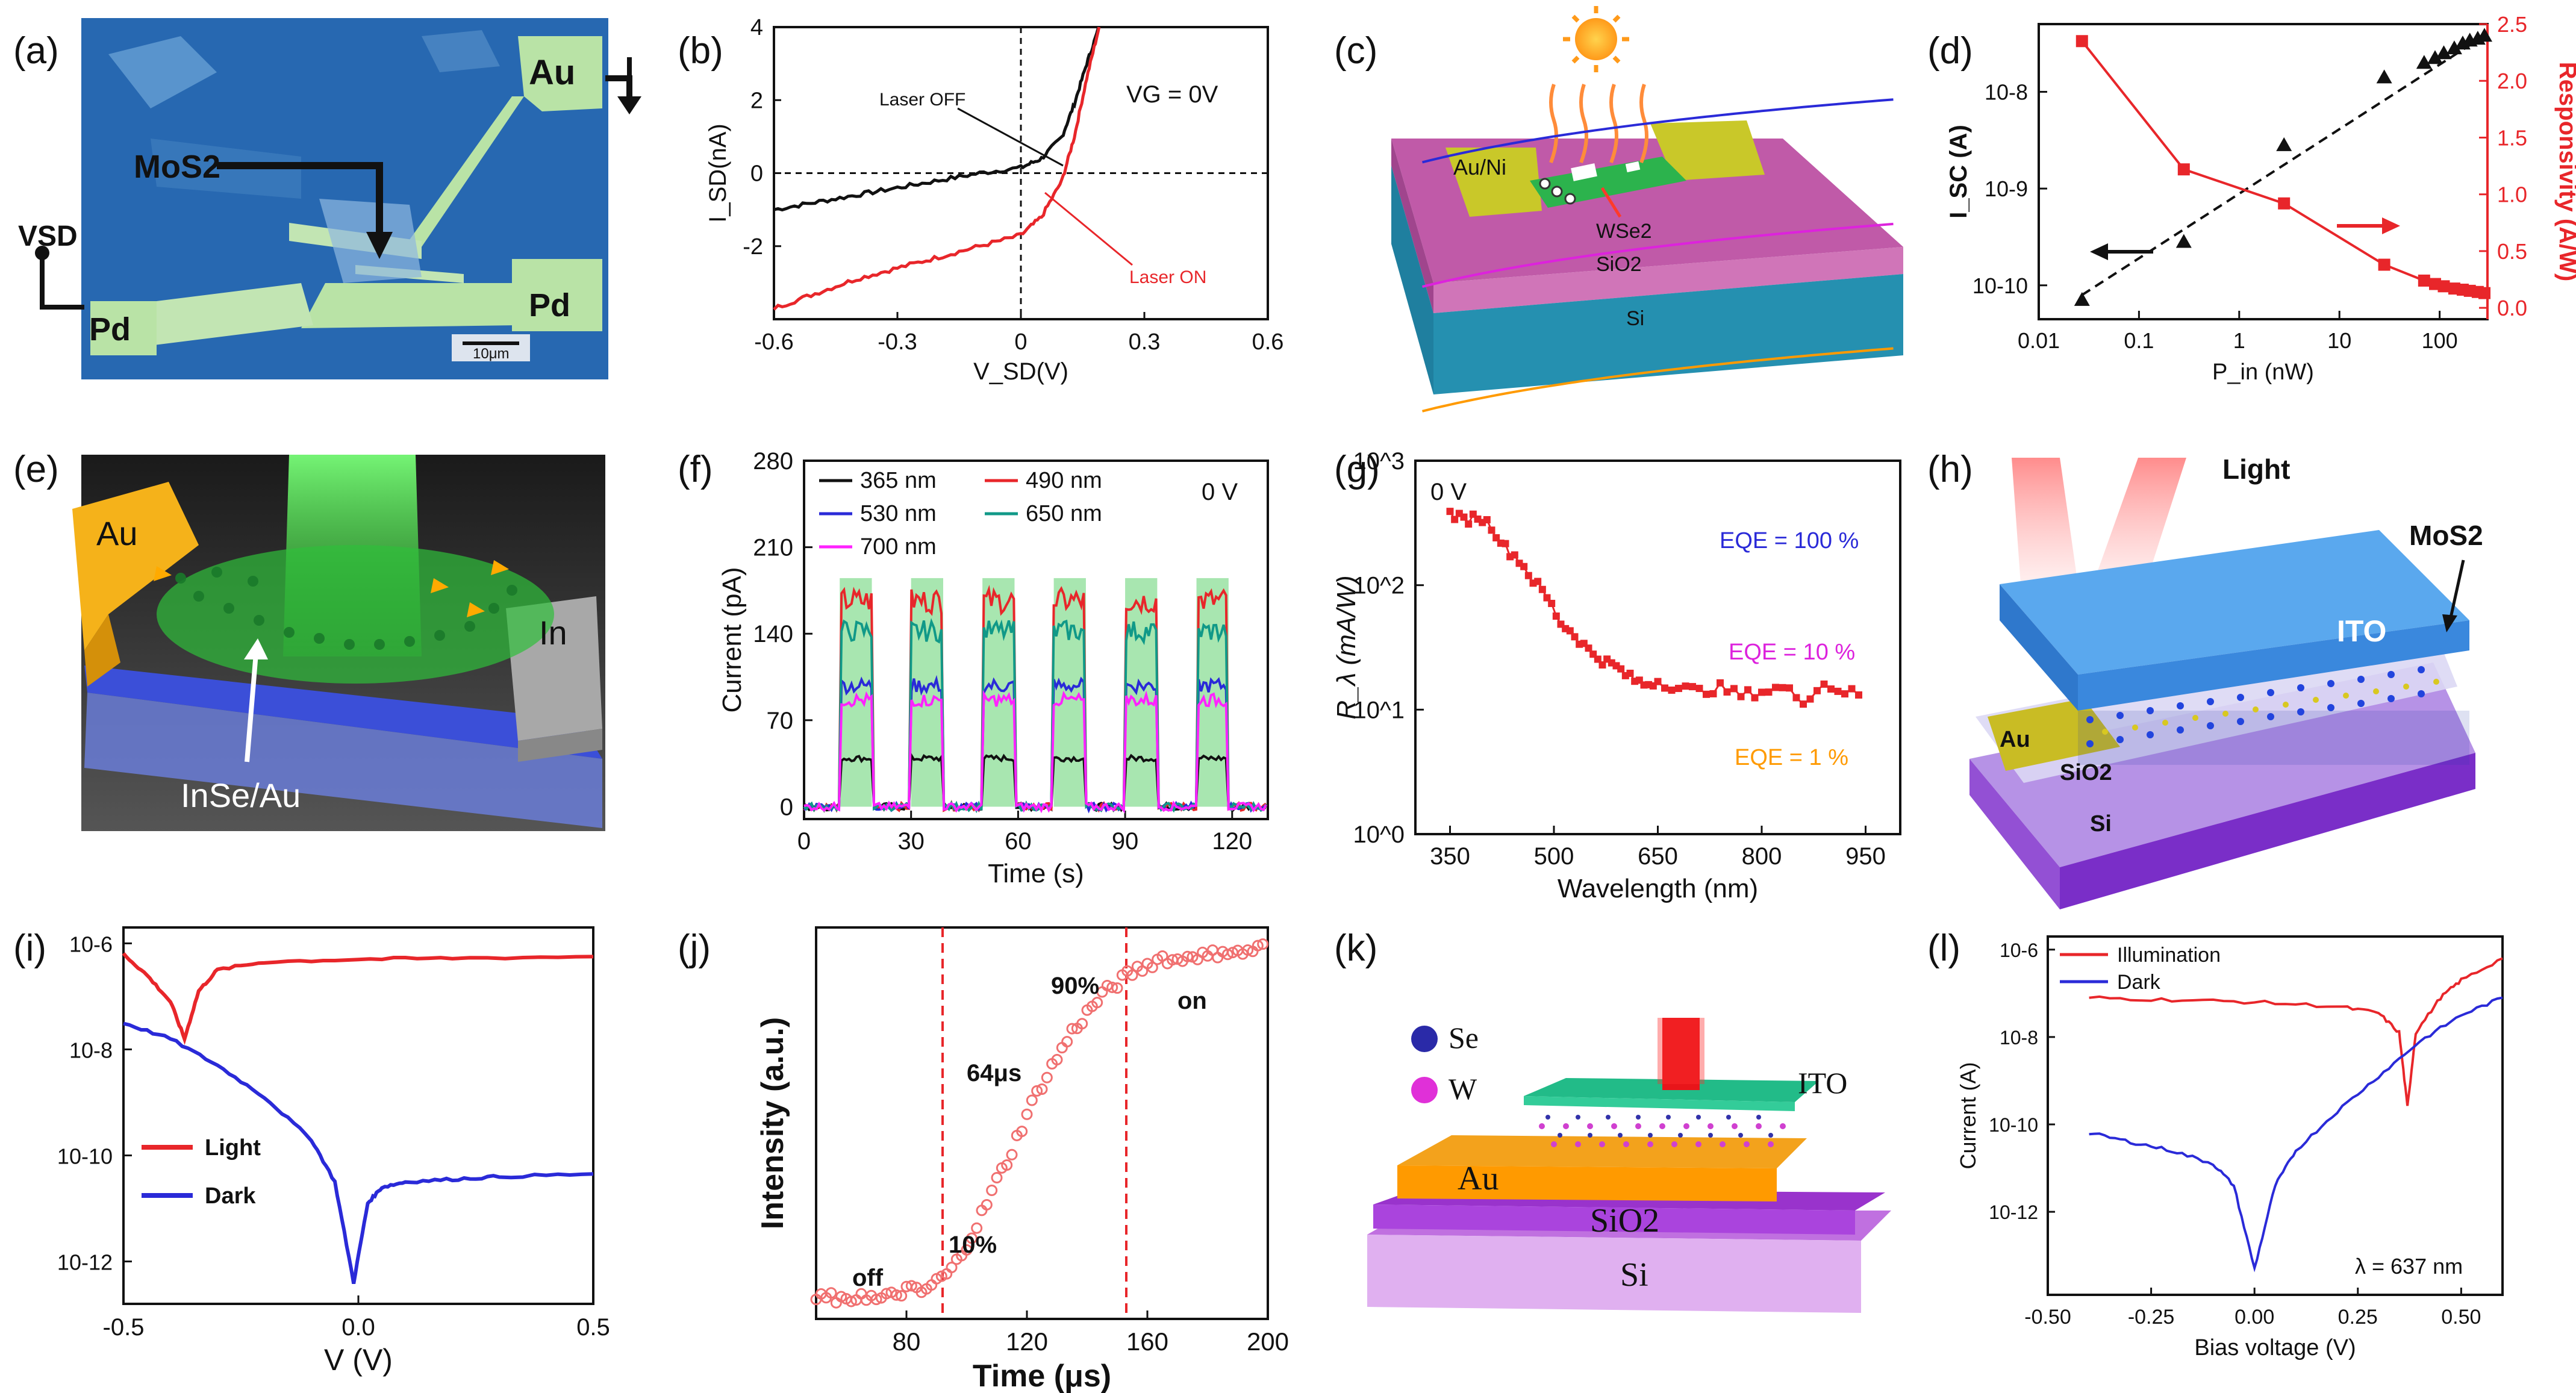 The height and width of the screenshot is (1393, 2576). I want to click on panel-label-l: (l), so click(1943, 948).